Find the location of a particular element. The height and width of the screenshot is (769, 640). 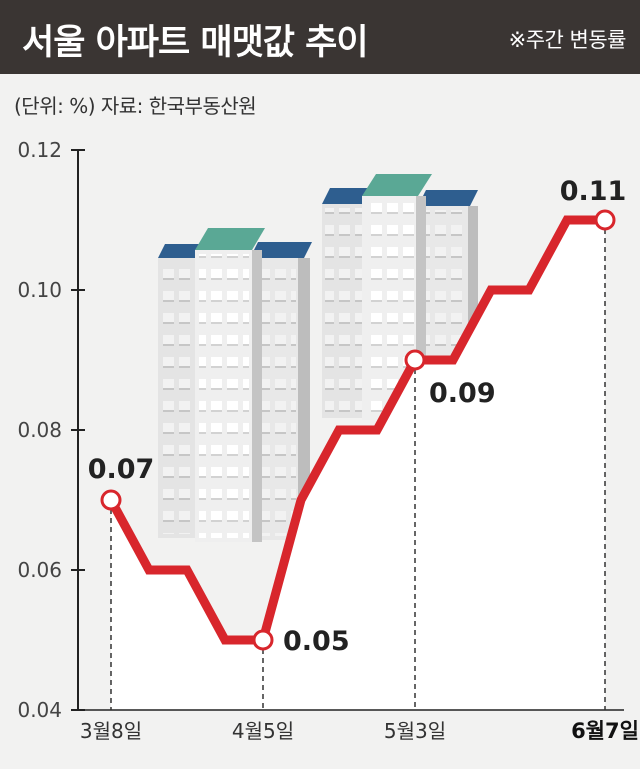

data-label: 0.09 is located at coordinates (462, 393).